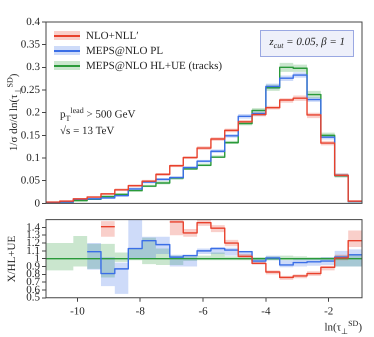 The image size is (374, 337). I want to click on legend-label: NLO+NLL′, so click(112, 36).